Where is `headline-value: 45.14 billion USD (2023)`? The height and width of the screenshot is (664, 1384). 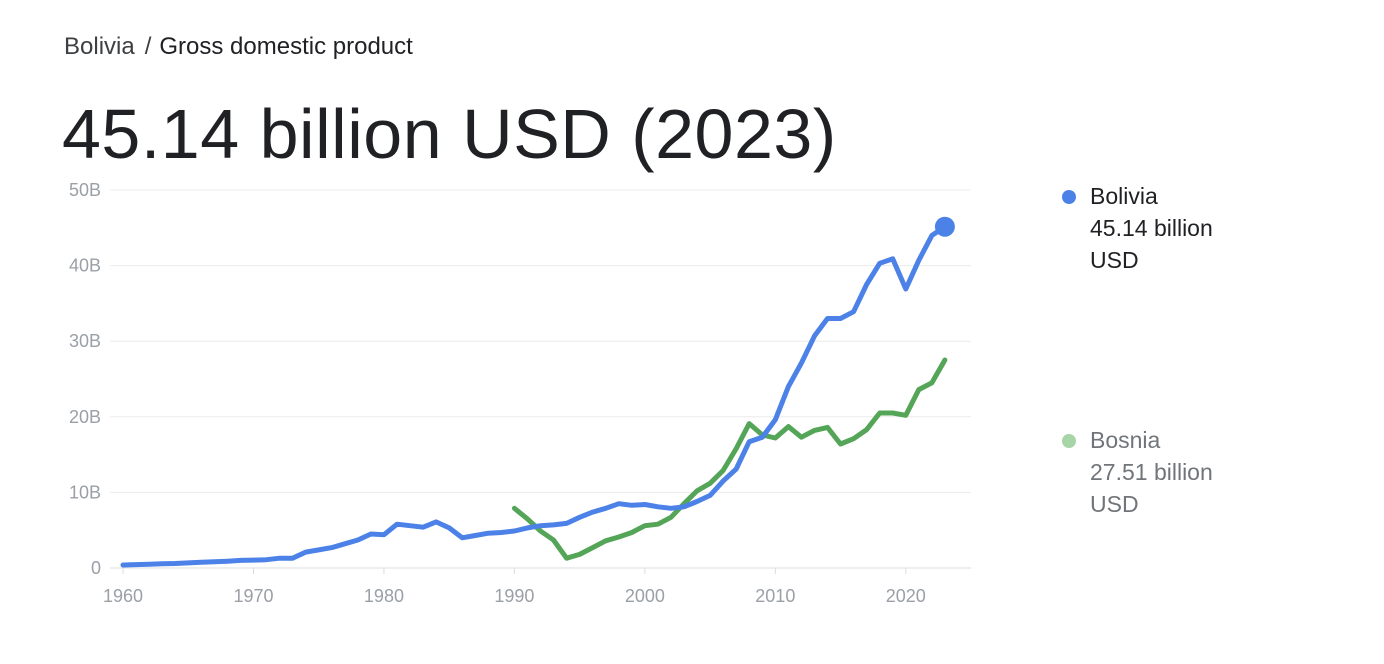 headline-value: 45.14 billion USD (2023) is located at coordinates (449, 134).